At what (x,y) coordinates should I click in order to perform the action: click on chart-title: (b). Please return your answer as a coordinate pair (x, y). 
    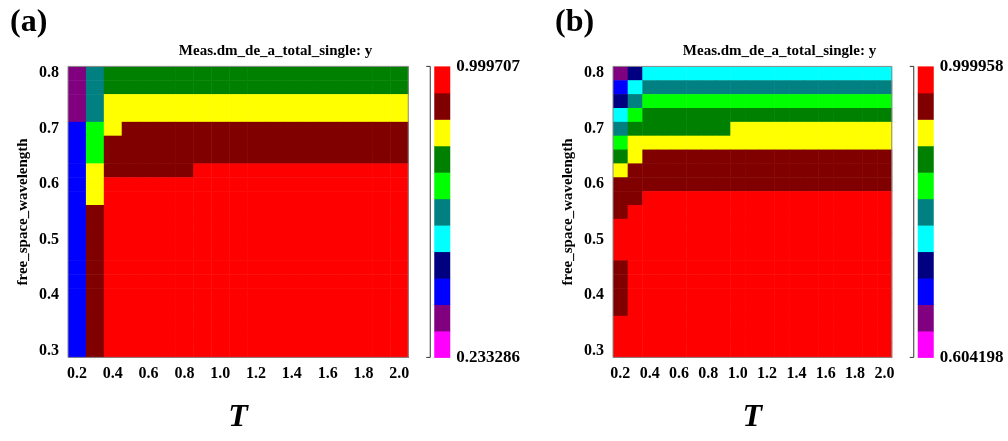
    Looking at the image, I should click on (575, 20).